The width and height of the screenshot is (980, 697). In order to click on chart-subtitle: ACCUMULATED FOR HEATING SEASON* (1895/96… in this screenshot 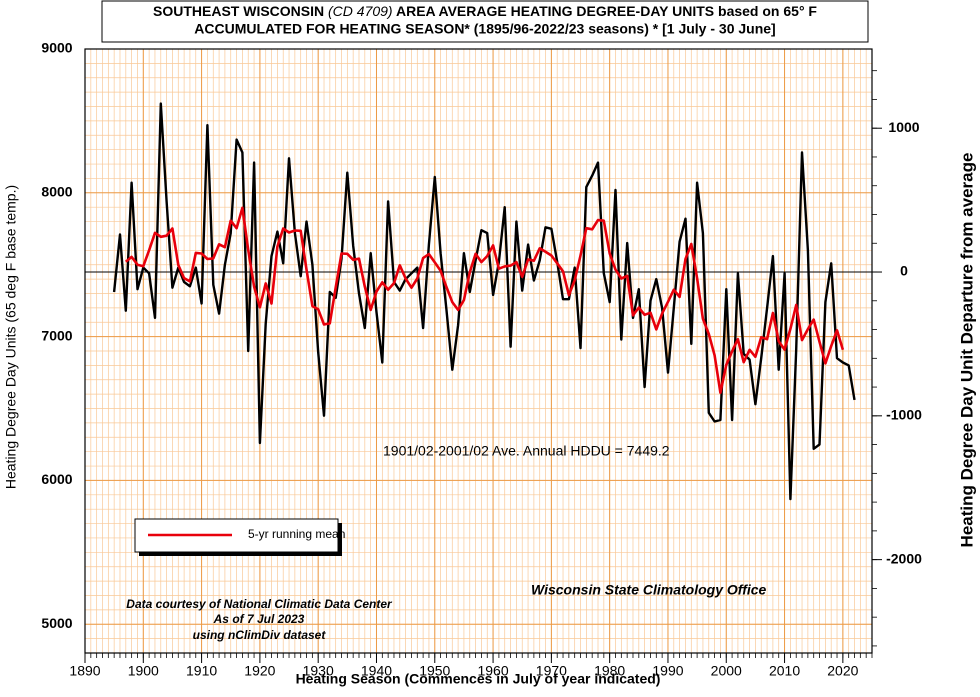, I will do `click(484, 29)`.